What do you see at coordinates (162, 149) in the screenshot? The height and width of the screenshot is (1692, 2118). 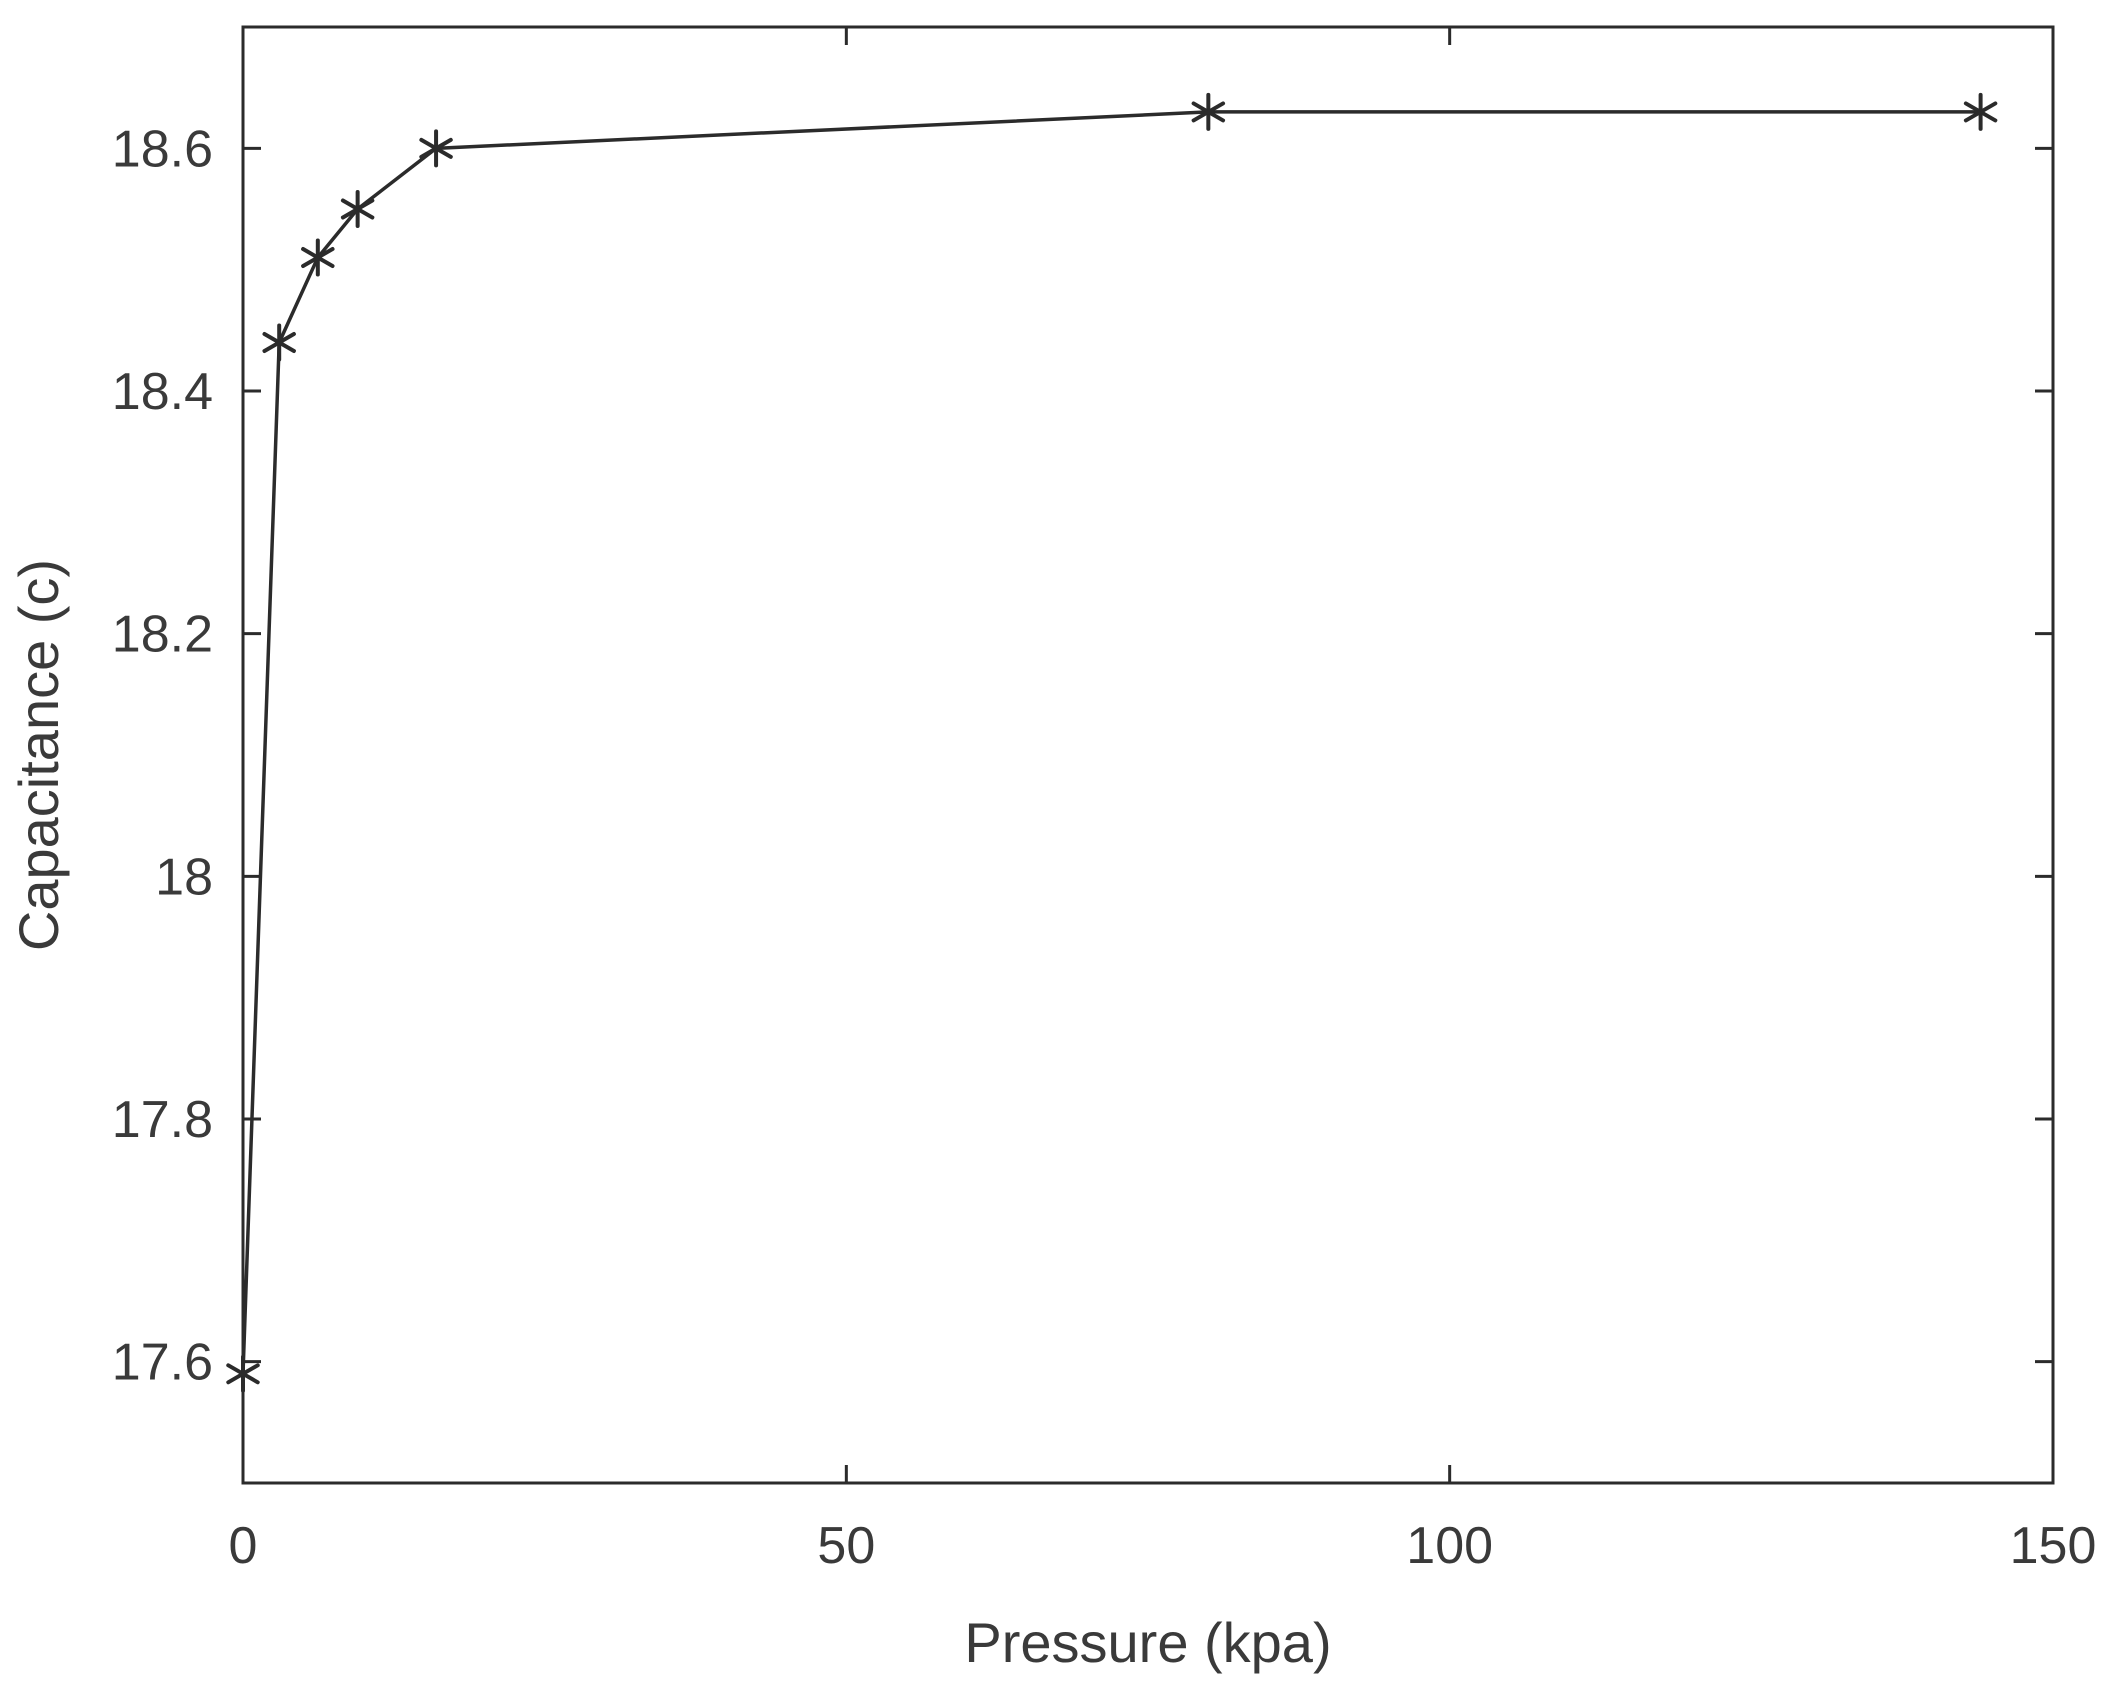 I see `y-tick-label: 18.6` at bounding box center [162, 149].